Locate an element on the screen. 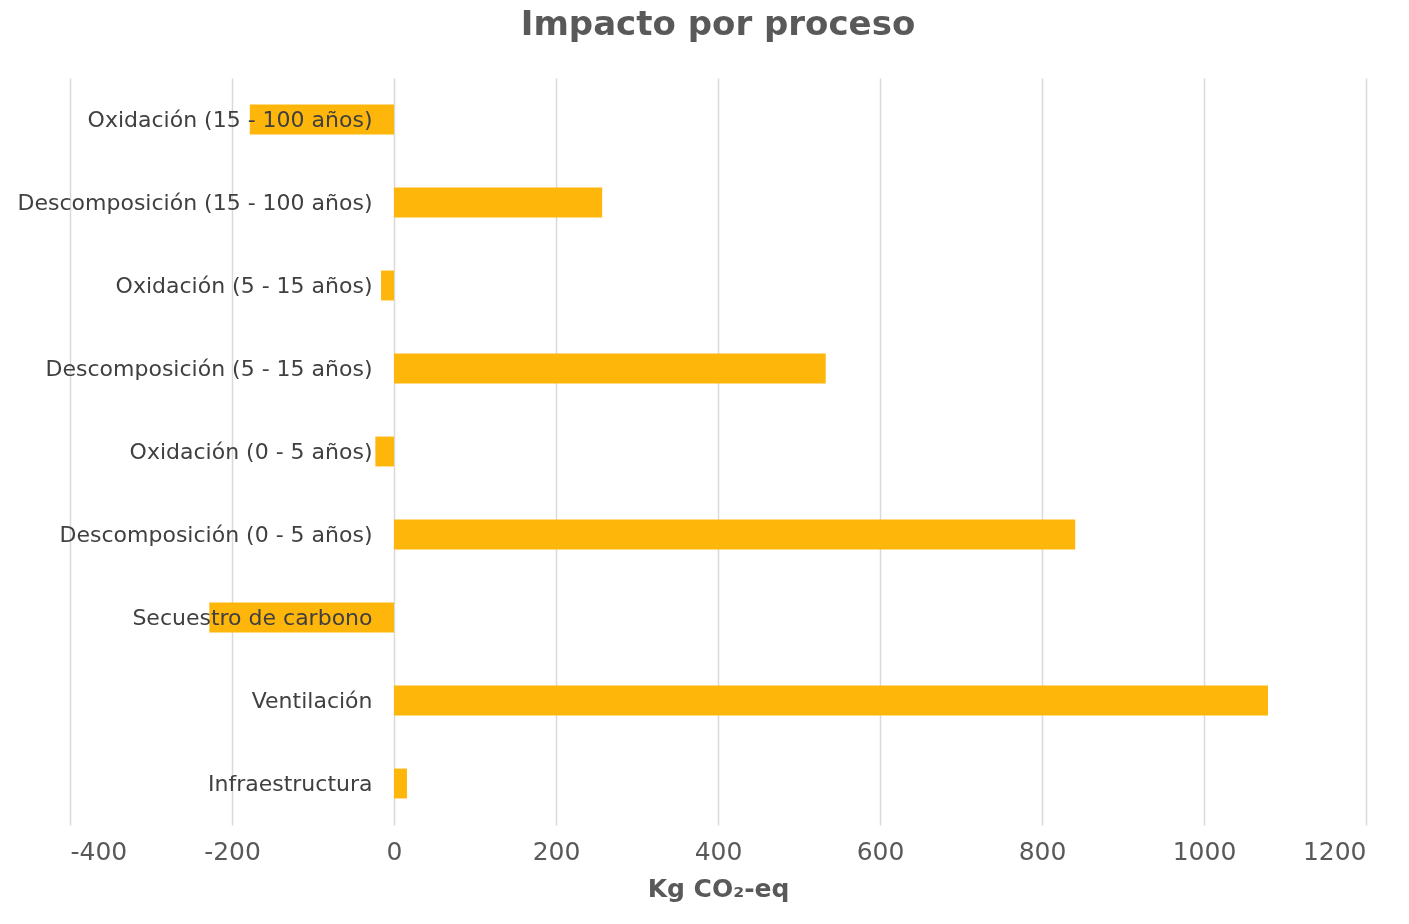 This screenshot has height=924, width=1409. y-tick-label: Descomposición (0 - 5 años) is located at coordinates (216, 534).